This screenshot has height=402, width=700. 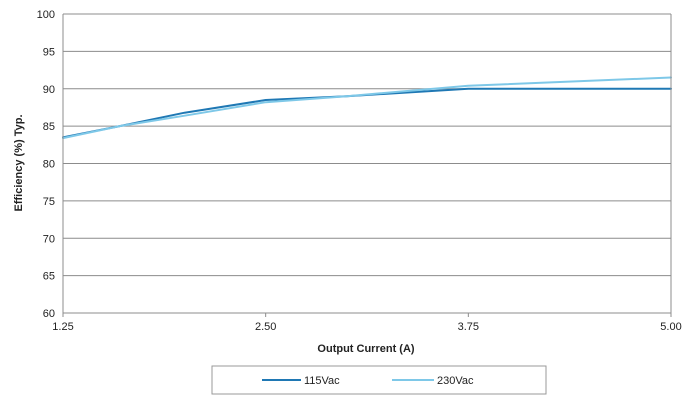 I want to click on y-tick-label: 65, so click(x=49, y=277).